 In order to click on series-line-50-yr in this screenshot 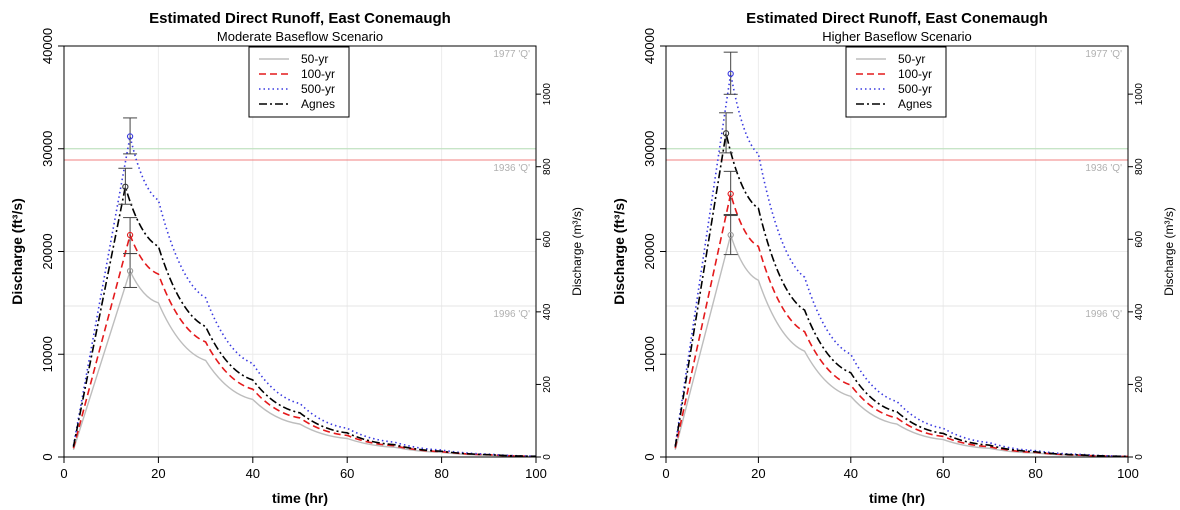, I will do `click(304, 363)`.